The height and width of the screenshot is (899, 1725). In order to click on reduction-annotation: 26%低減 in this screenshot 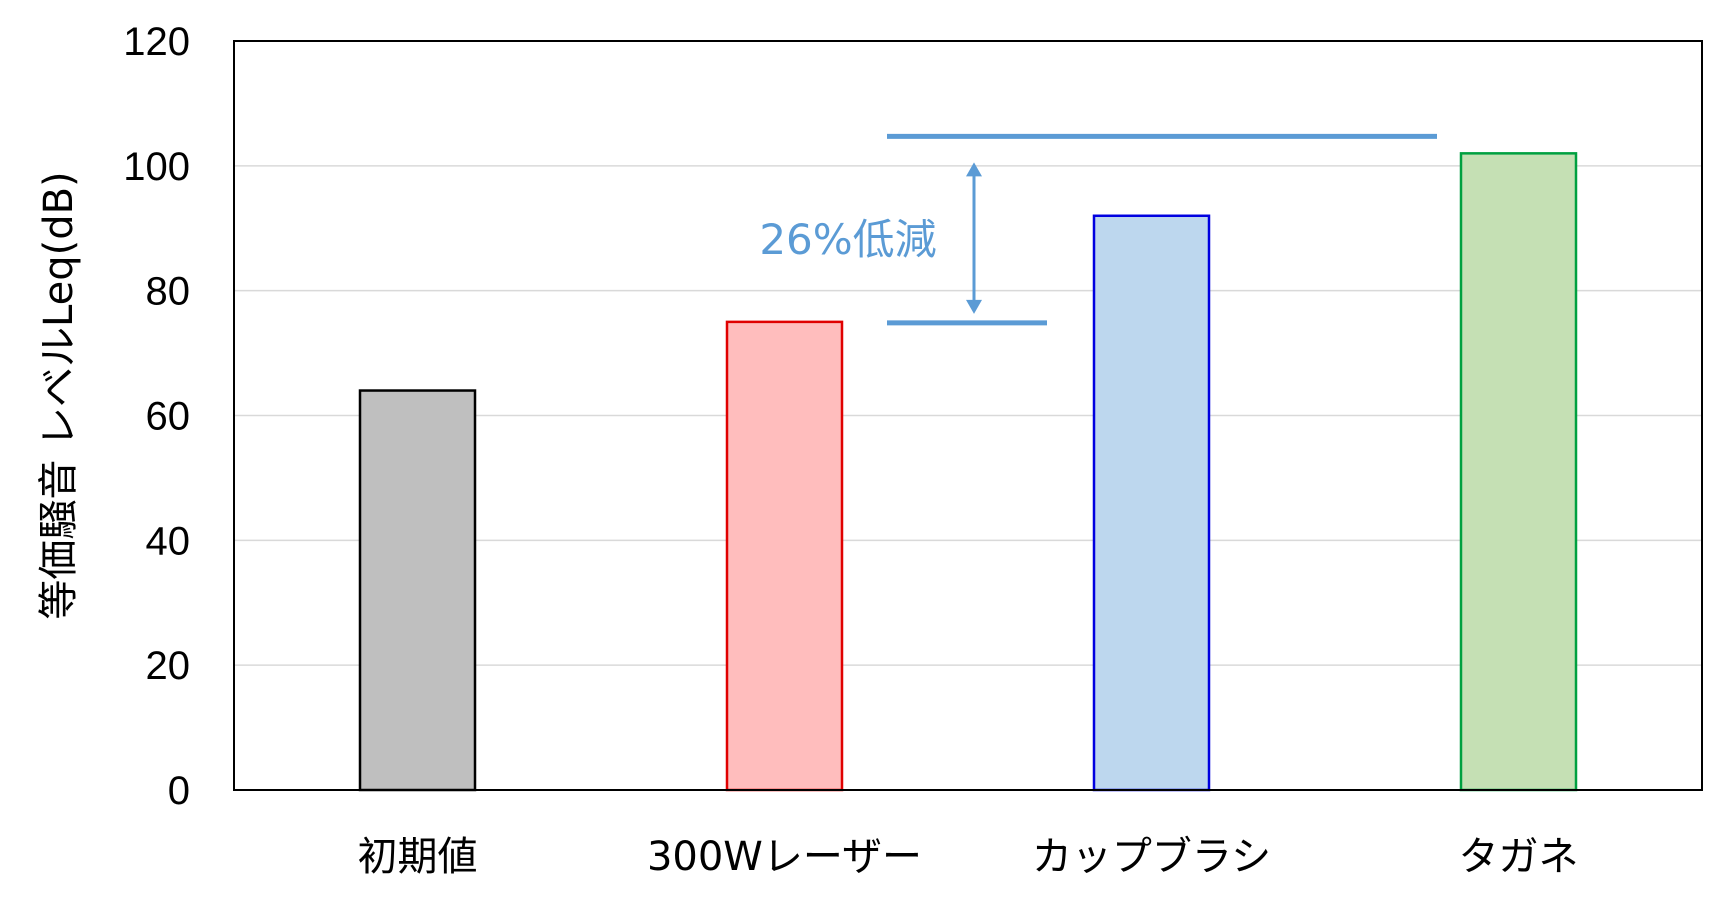, I will do `click(1098, 229)`.